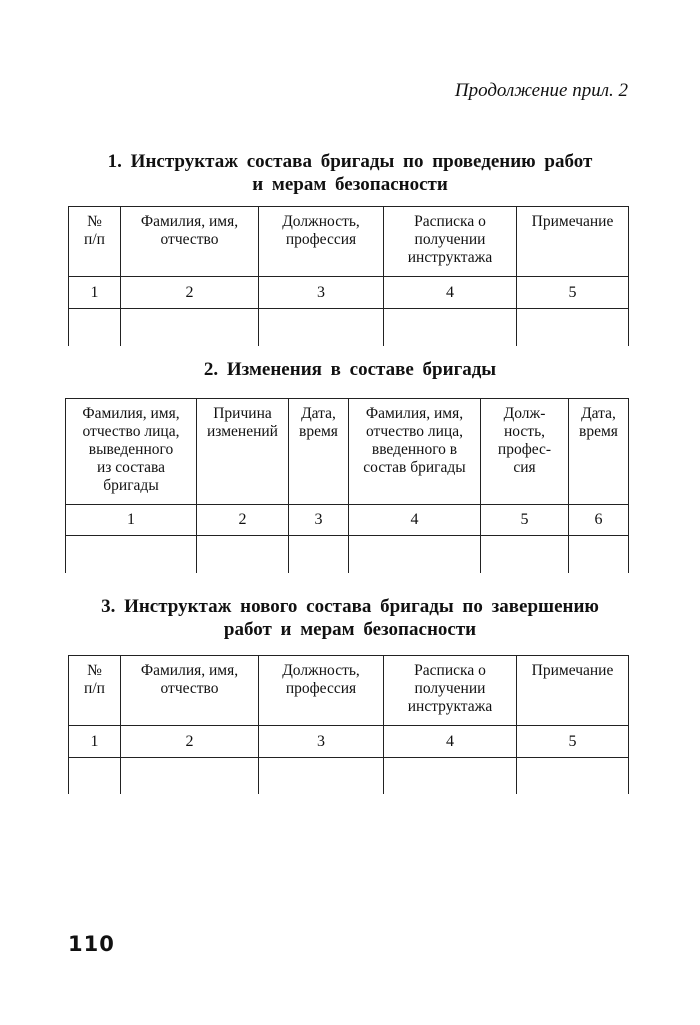 Image resolution: width=700 pixels, height=1025 pixels. I want to click on page-number: 110, so click(91, 944).